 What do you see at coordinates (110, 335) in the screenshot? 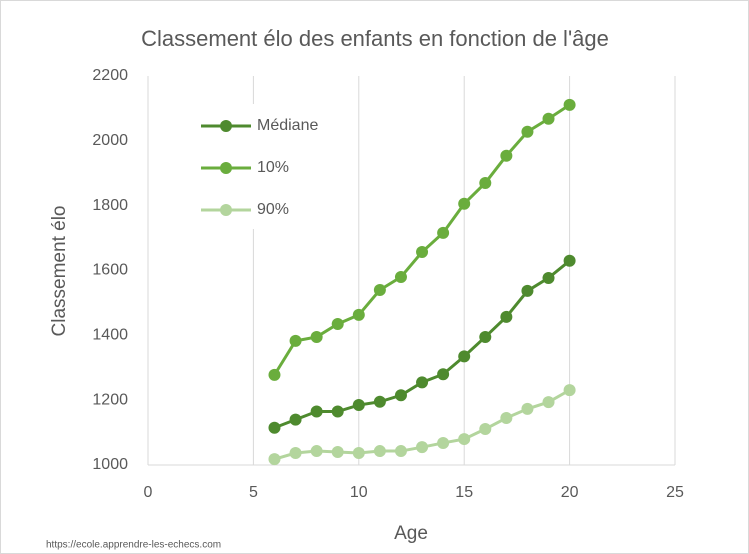
I see `y-tick-label: 1400` at bounding box center [110, 335].